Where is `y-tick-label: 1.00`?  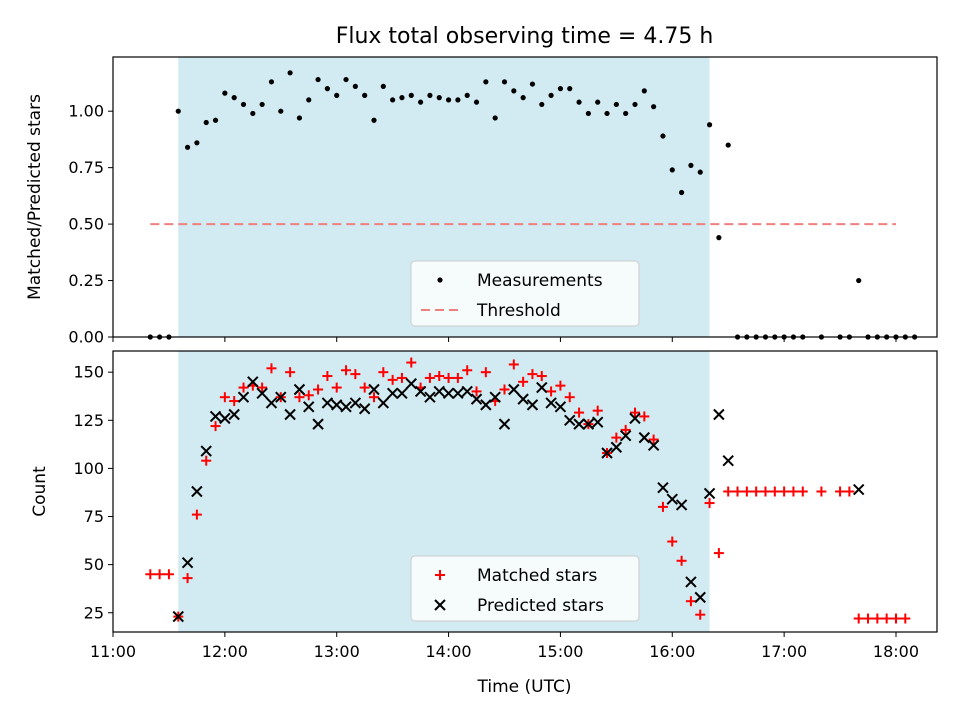 y-tick-label: 1.00 is located at coordinates (86, 111).